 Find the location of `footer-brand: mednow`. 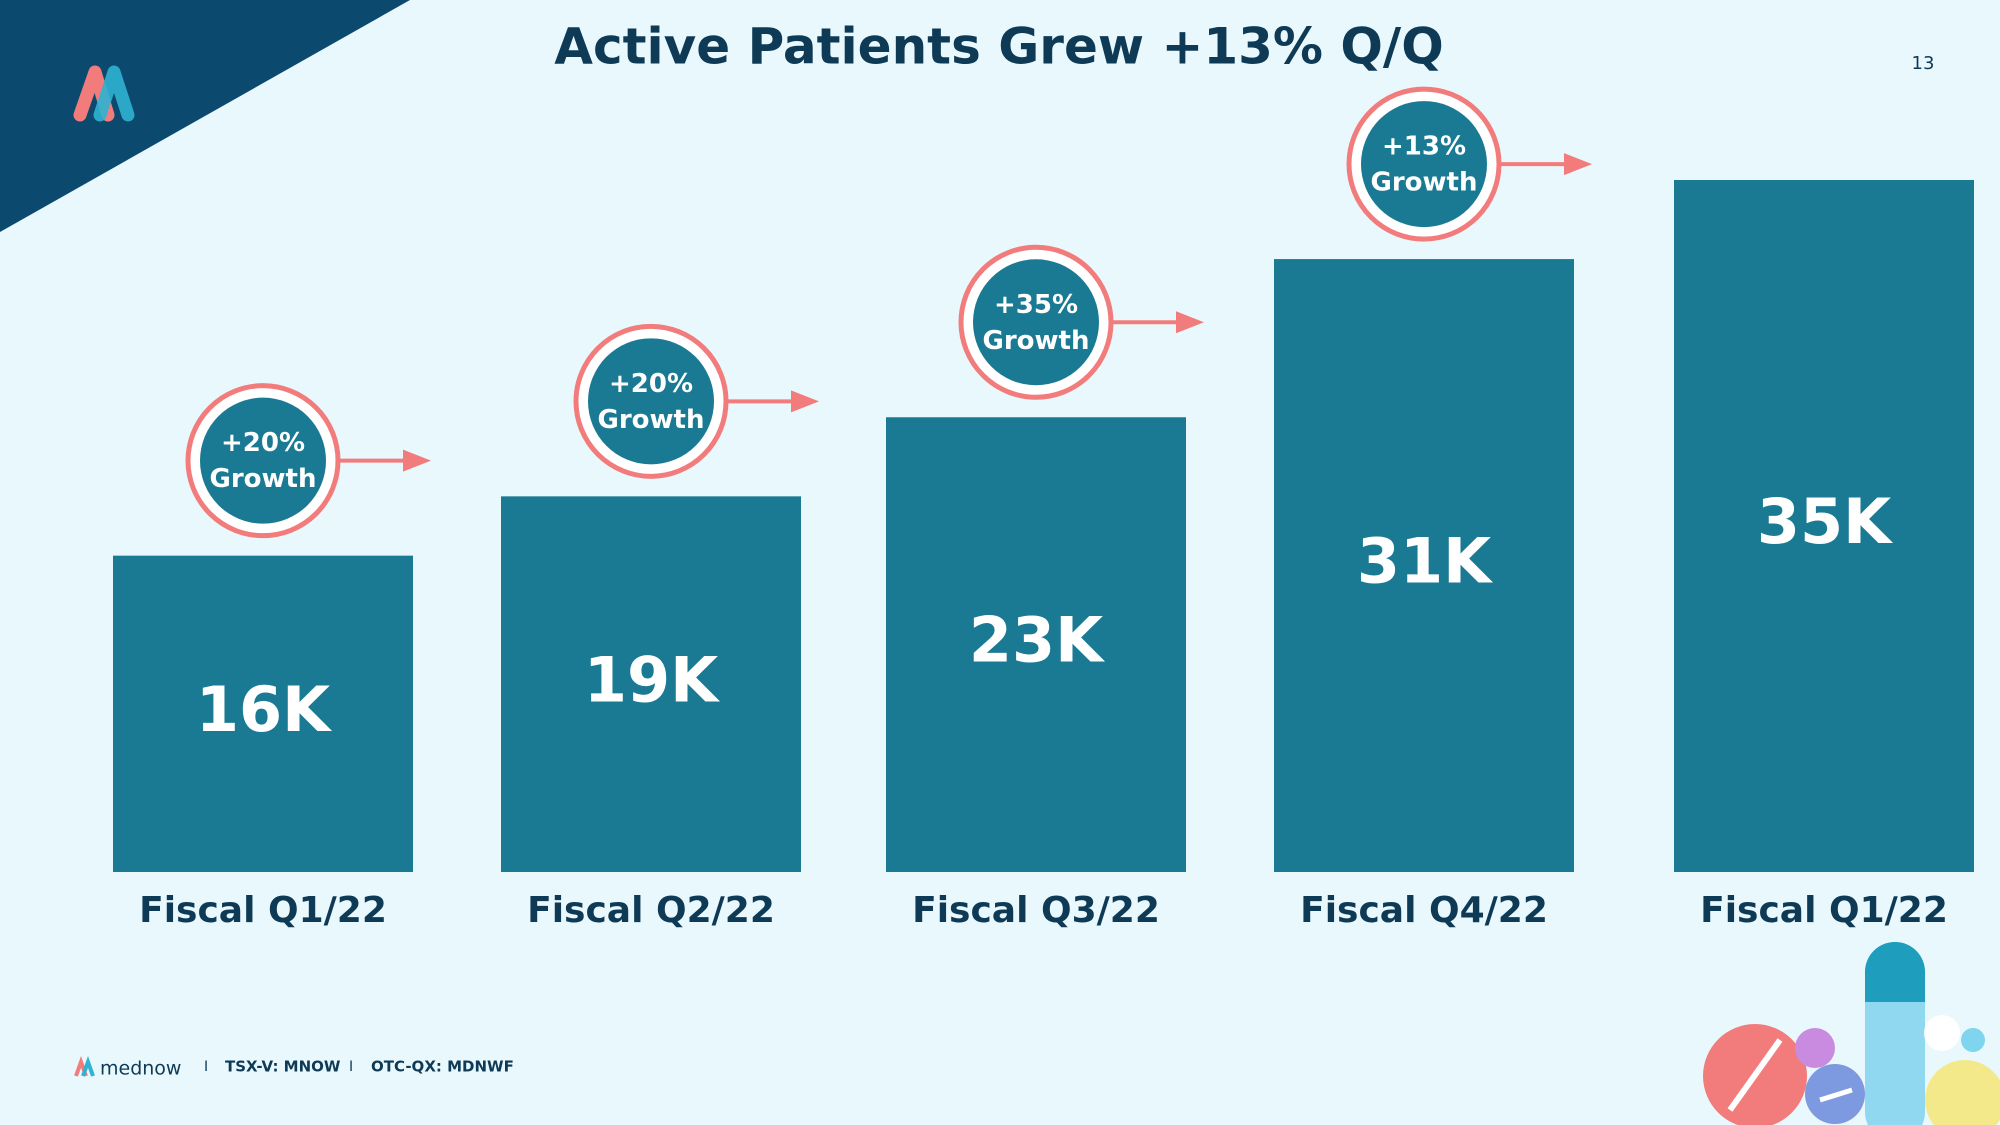

footer-brand: mednow is located at coordinates (140, 1069).